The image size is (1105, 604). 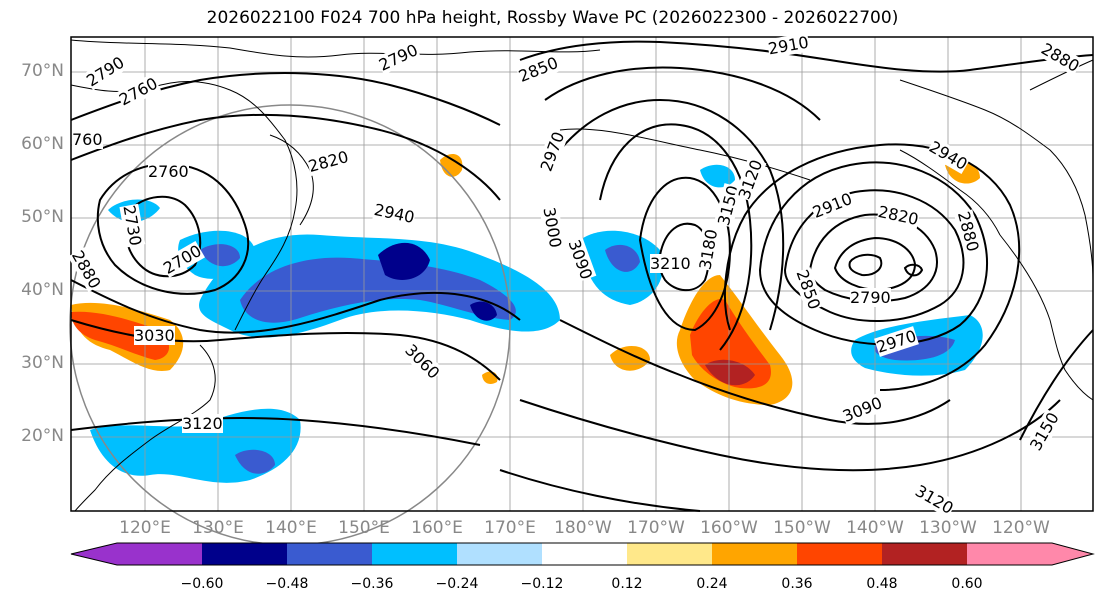 I want to click on colorbar-extend-high, so click(x=1072, y=554).